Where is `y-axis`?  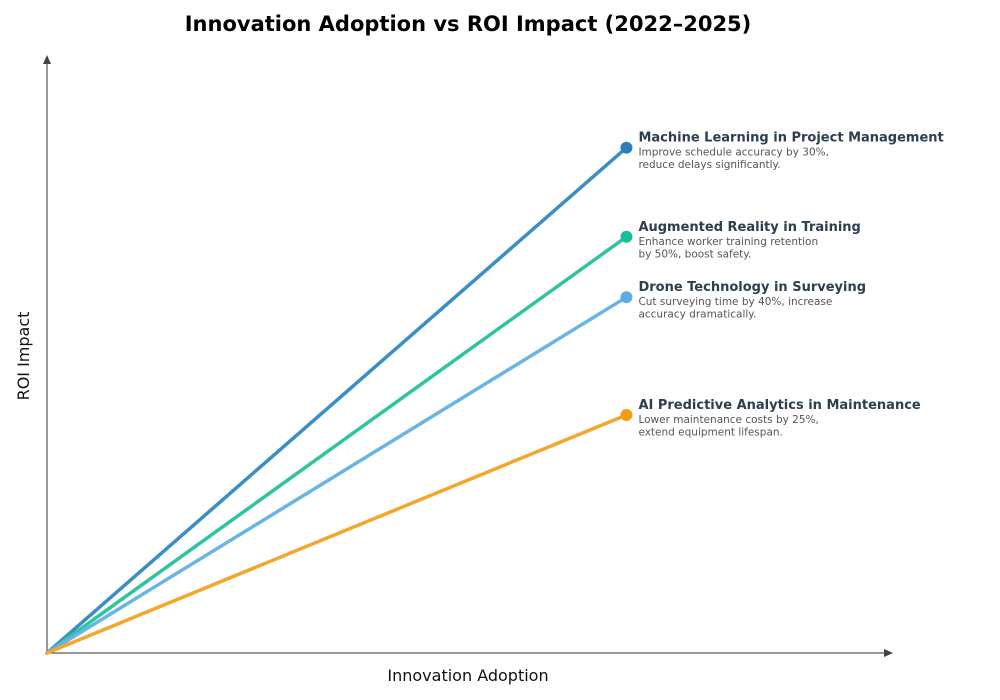
y-axis is located at coordinates (47, 354).